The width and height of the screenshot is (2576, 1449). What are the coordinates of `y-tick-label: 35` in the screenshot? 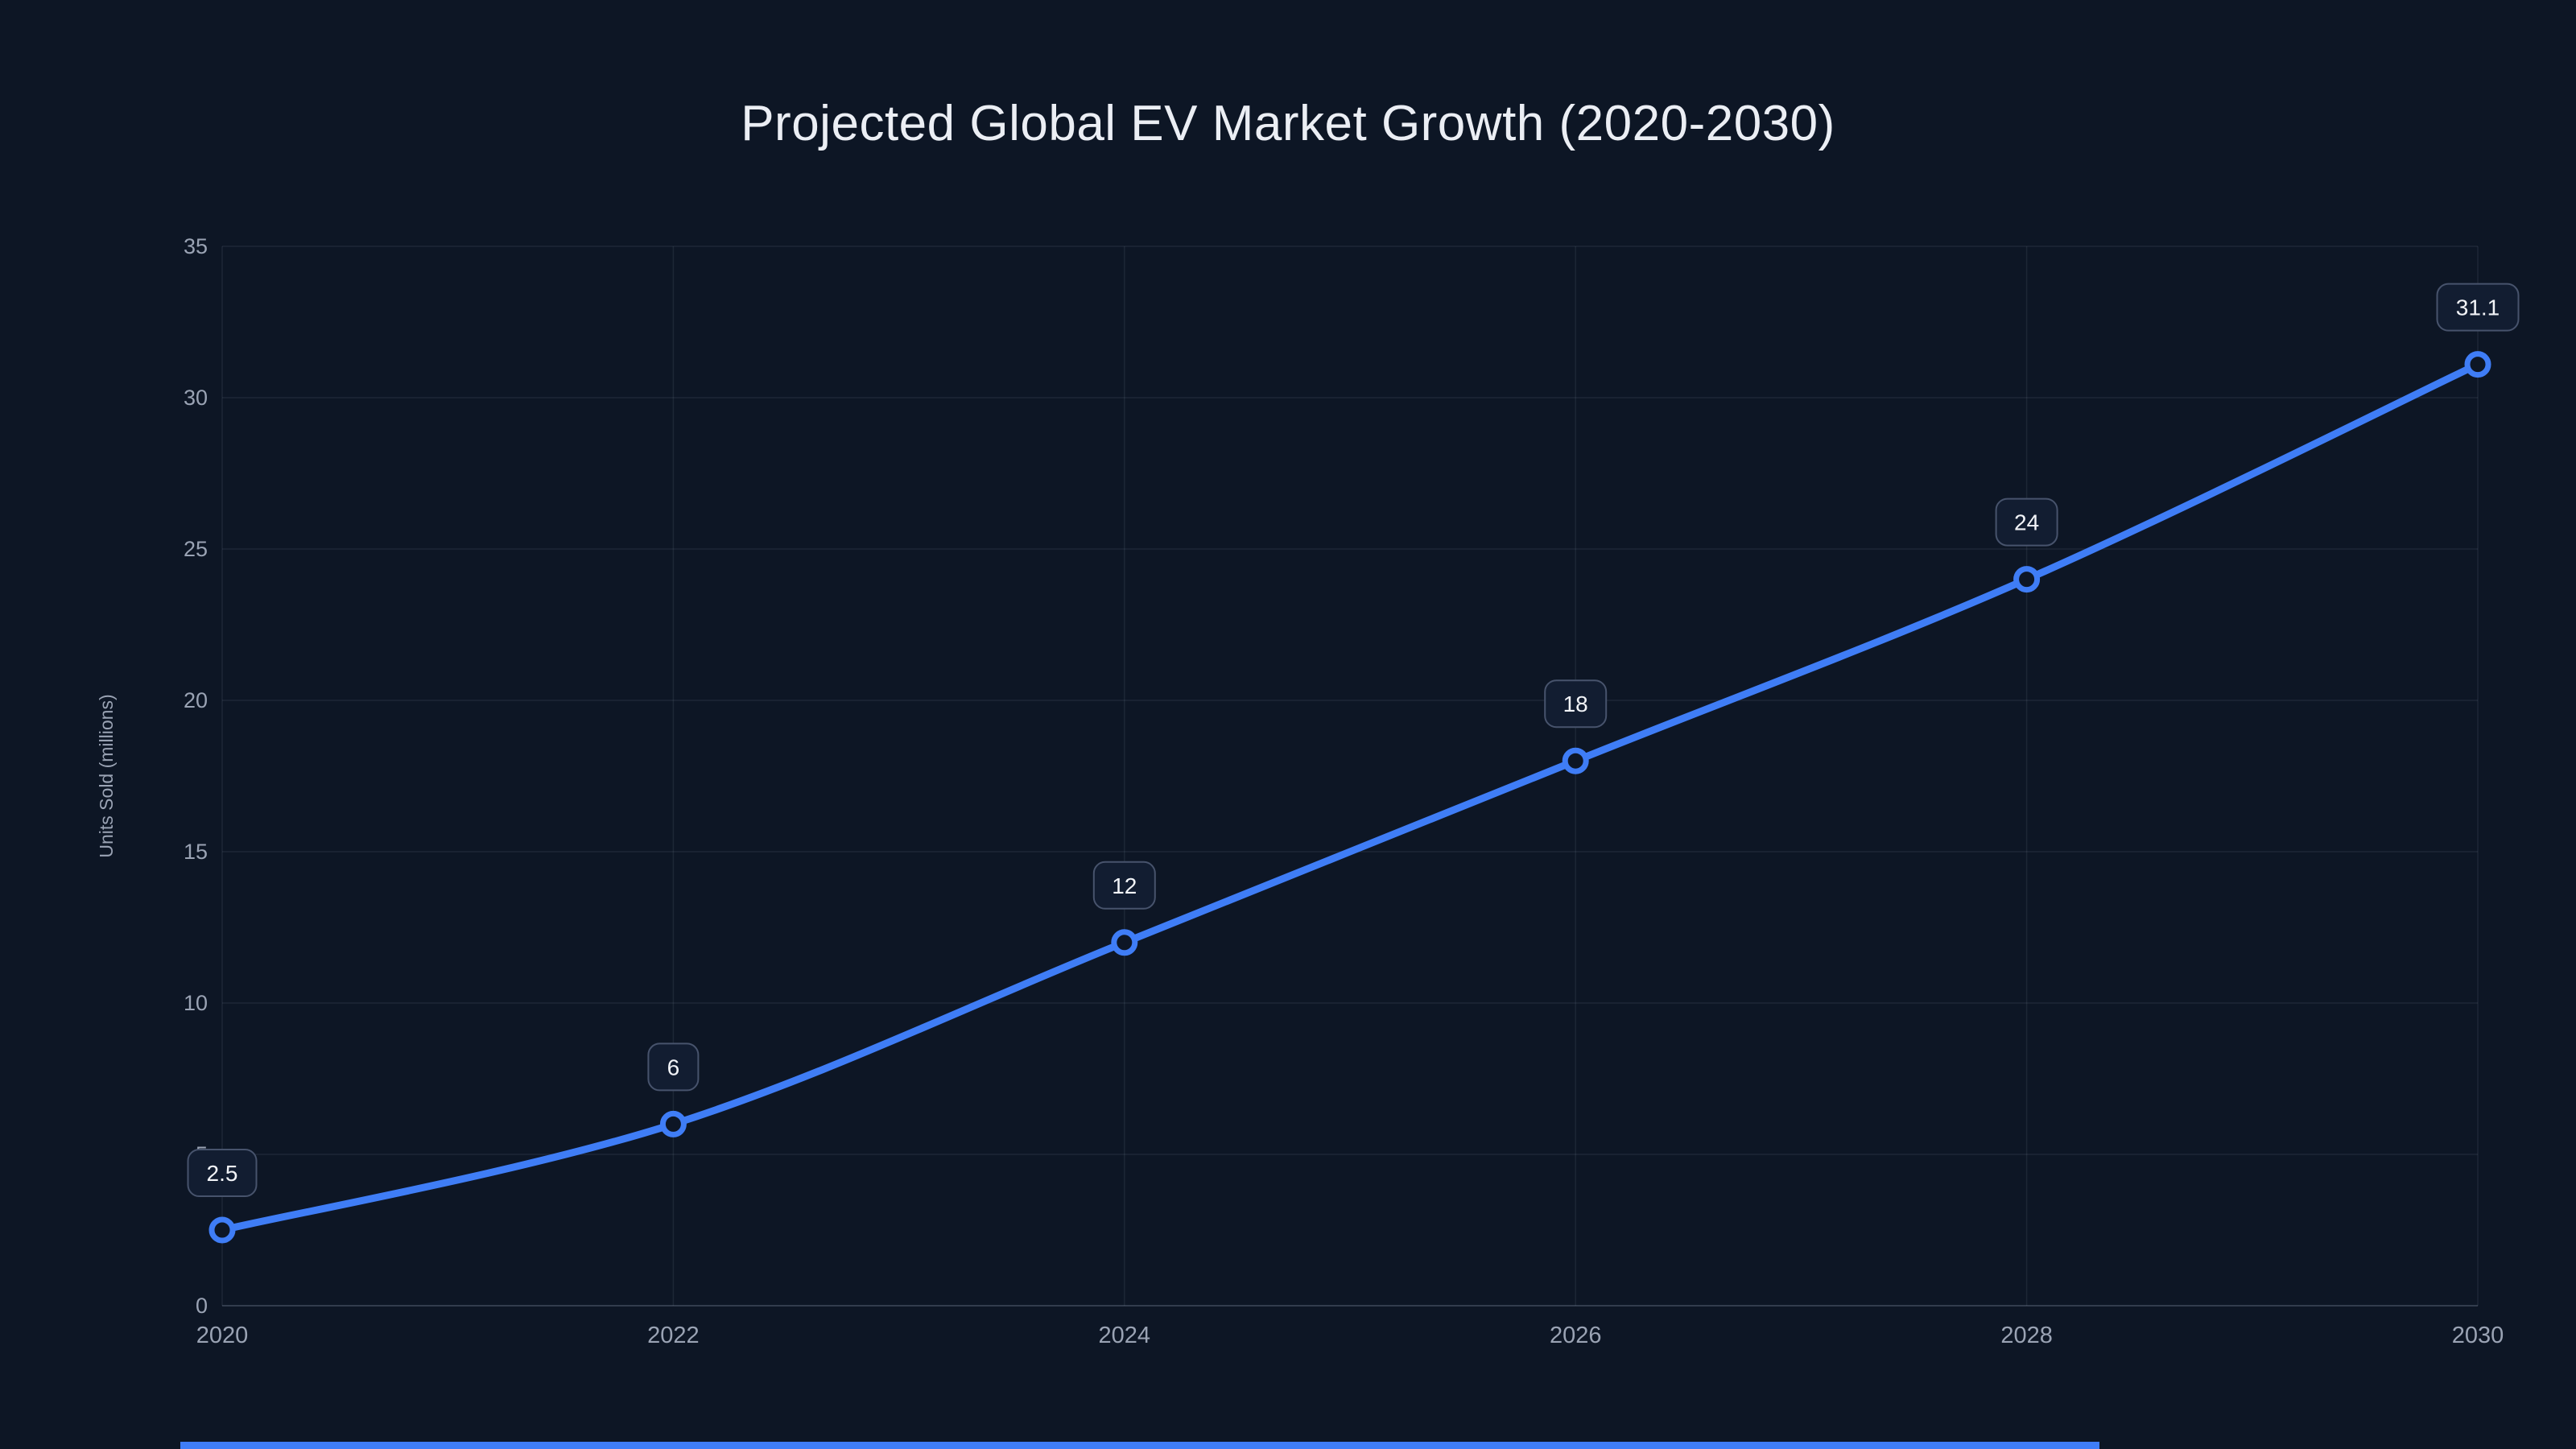 It's located at (196, 246).